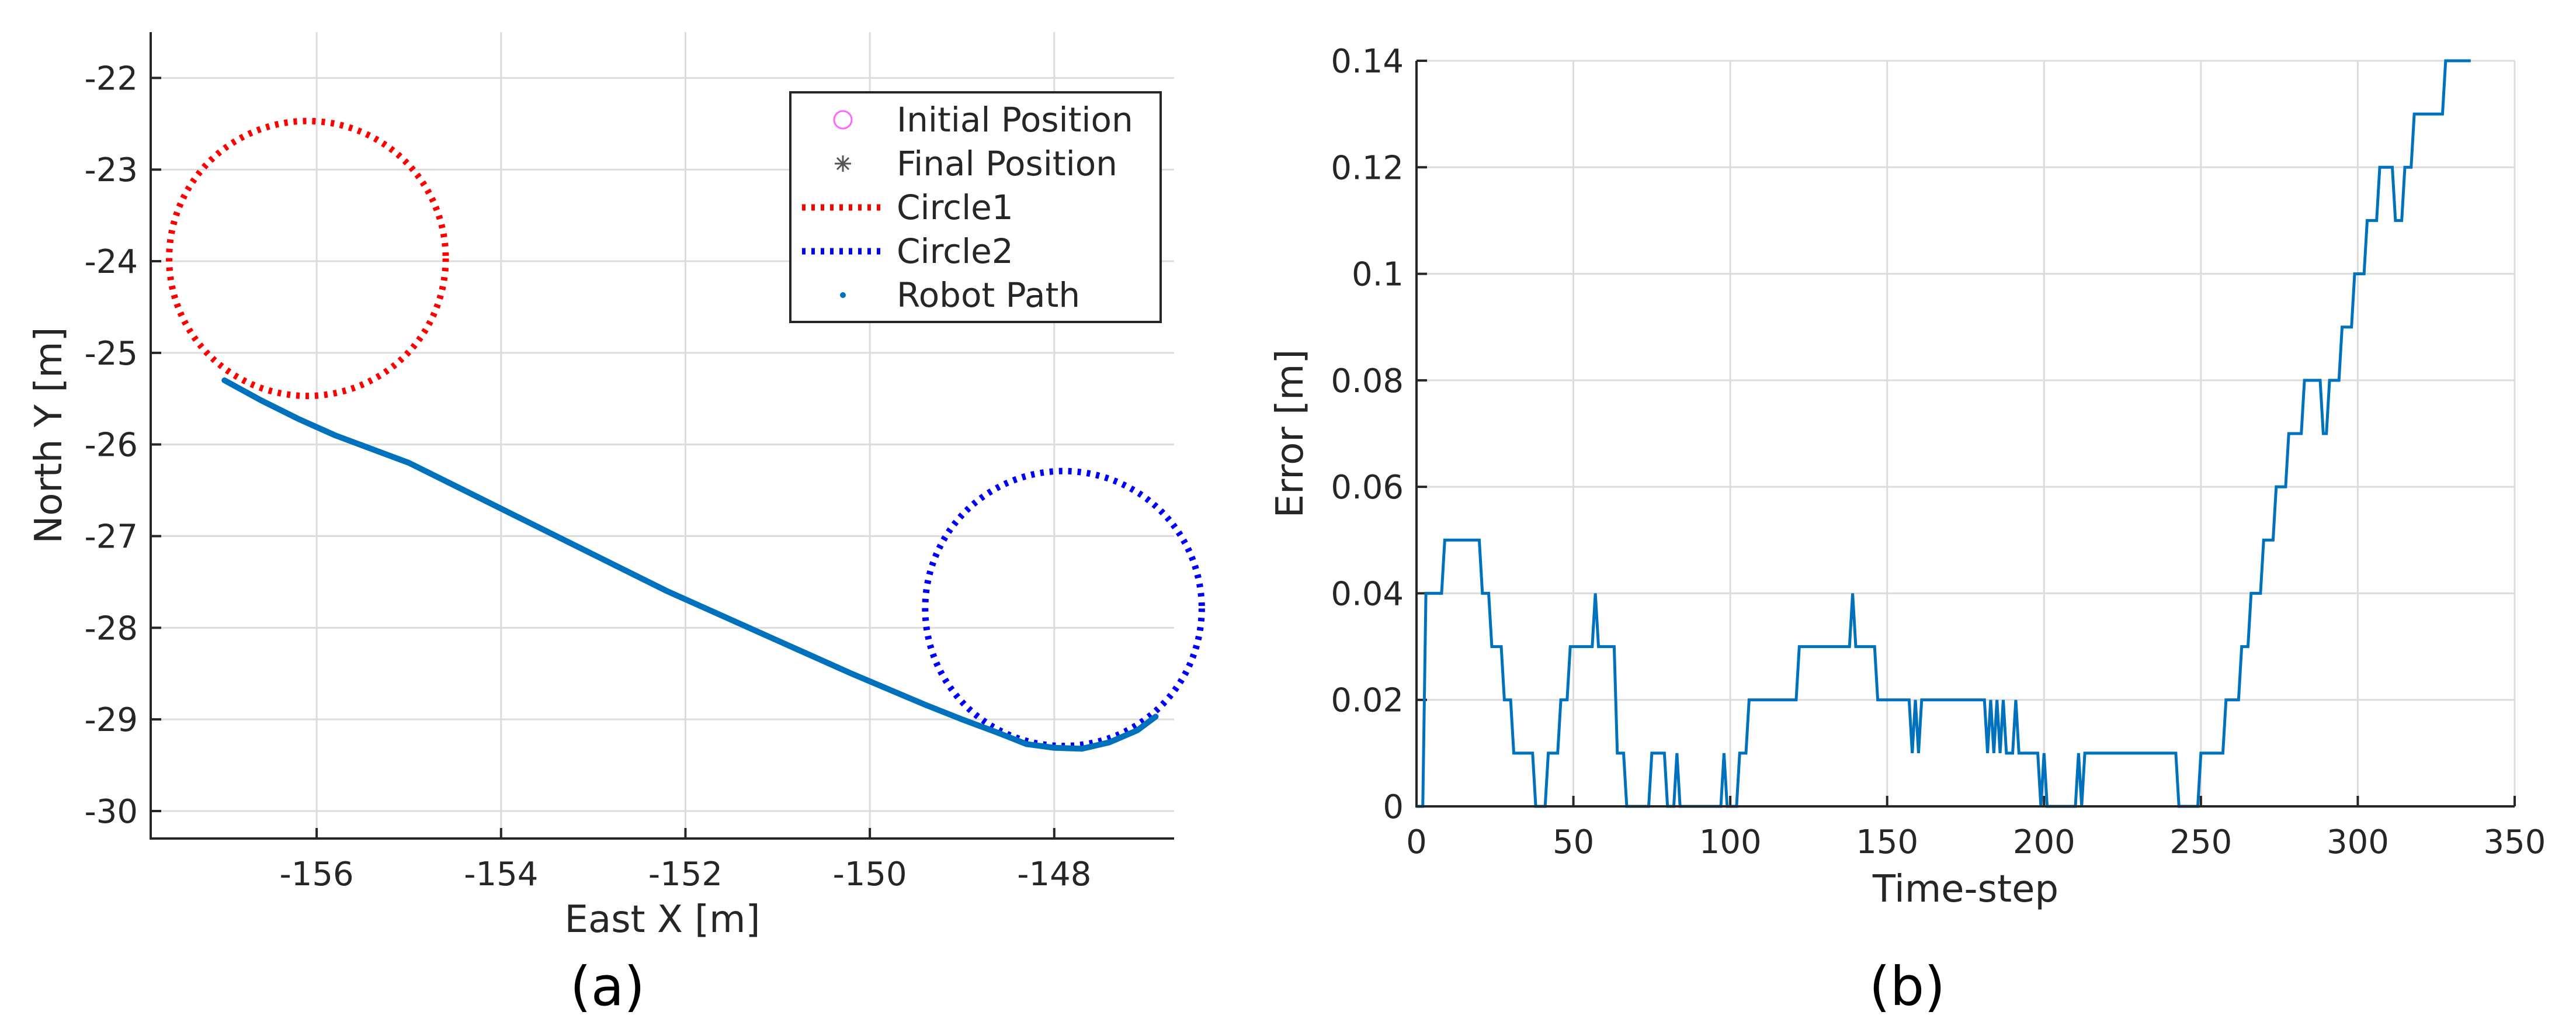 This screenshot has width=2576, height=1029. Describe the element at coordinates (2200, 842) in the screenshot. I see `panel-b-x-tick-label: 250` at that location.